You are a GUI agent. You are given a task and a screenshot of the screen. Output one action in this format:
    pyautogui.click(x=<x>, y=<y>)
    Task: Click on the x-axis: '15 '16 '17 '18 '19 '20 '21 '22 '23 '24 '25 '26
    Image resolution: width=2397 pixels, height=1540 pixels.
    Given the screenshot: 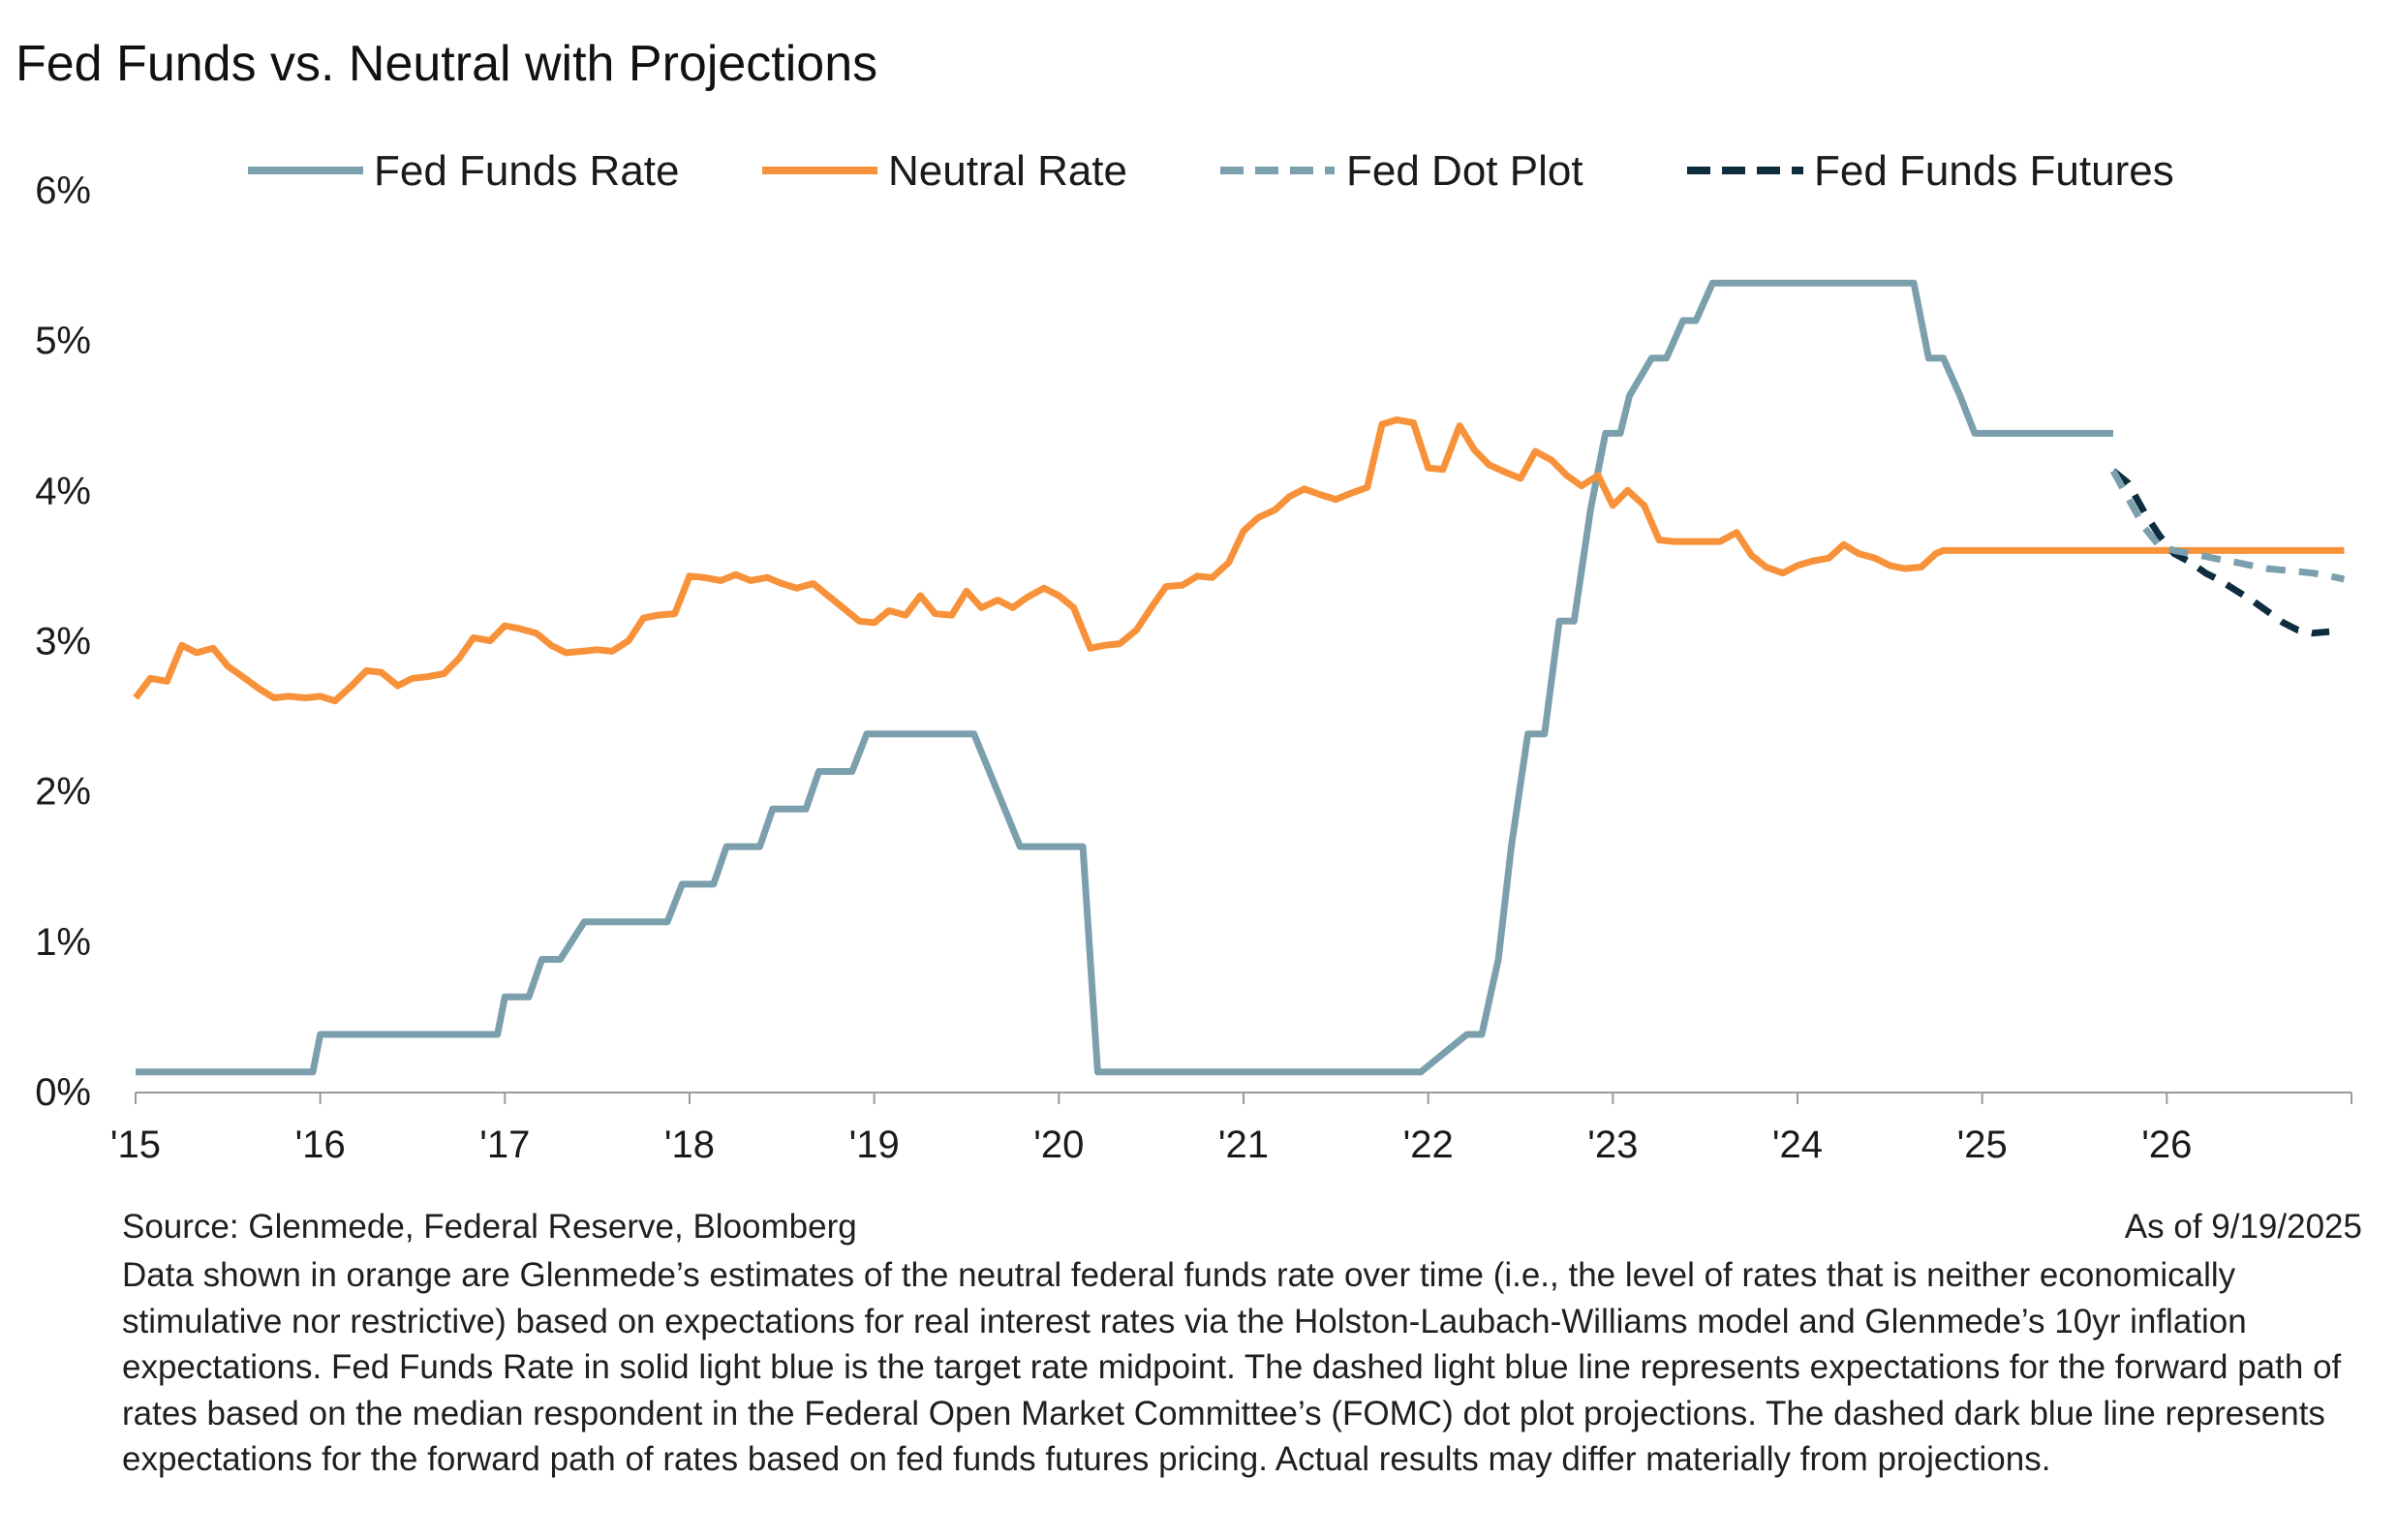 What is the action you would take?
    pyautogui.click(x=1231, y=1129)
    